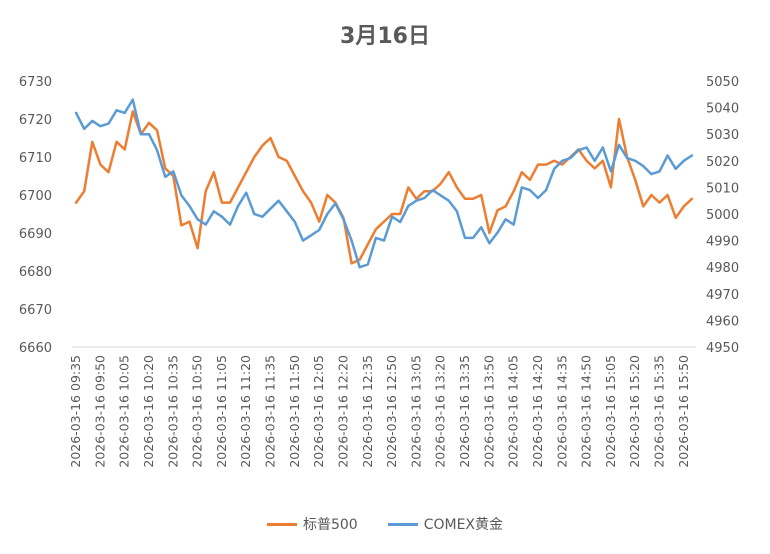 This screenshot has height=554, width=770. What do you see at coordinates (35, 272) in the screenshot?
I see `left-y-tick-label: 6680` at bounding box center [35, 272].